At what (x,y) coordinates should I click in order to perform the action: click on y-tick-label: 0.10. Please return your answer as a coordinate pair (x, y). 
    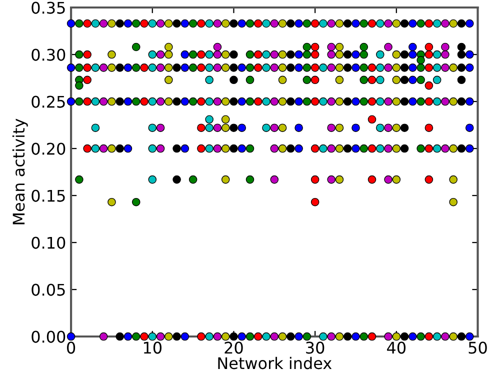
    Looking at the image, I should click on (49, 242).